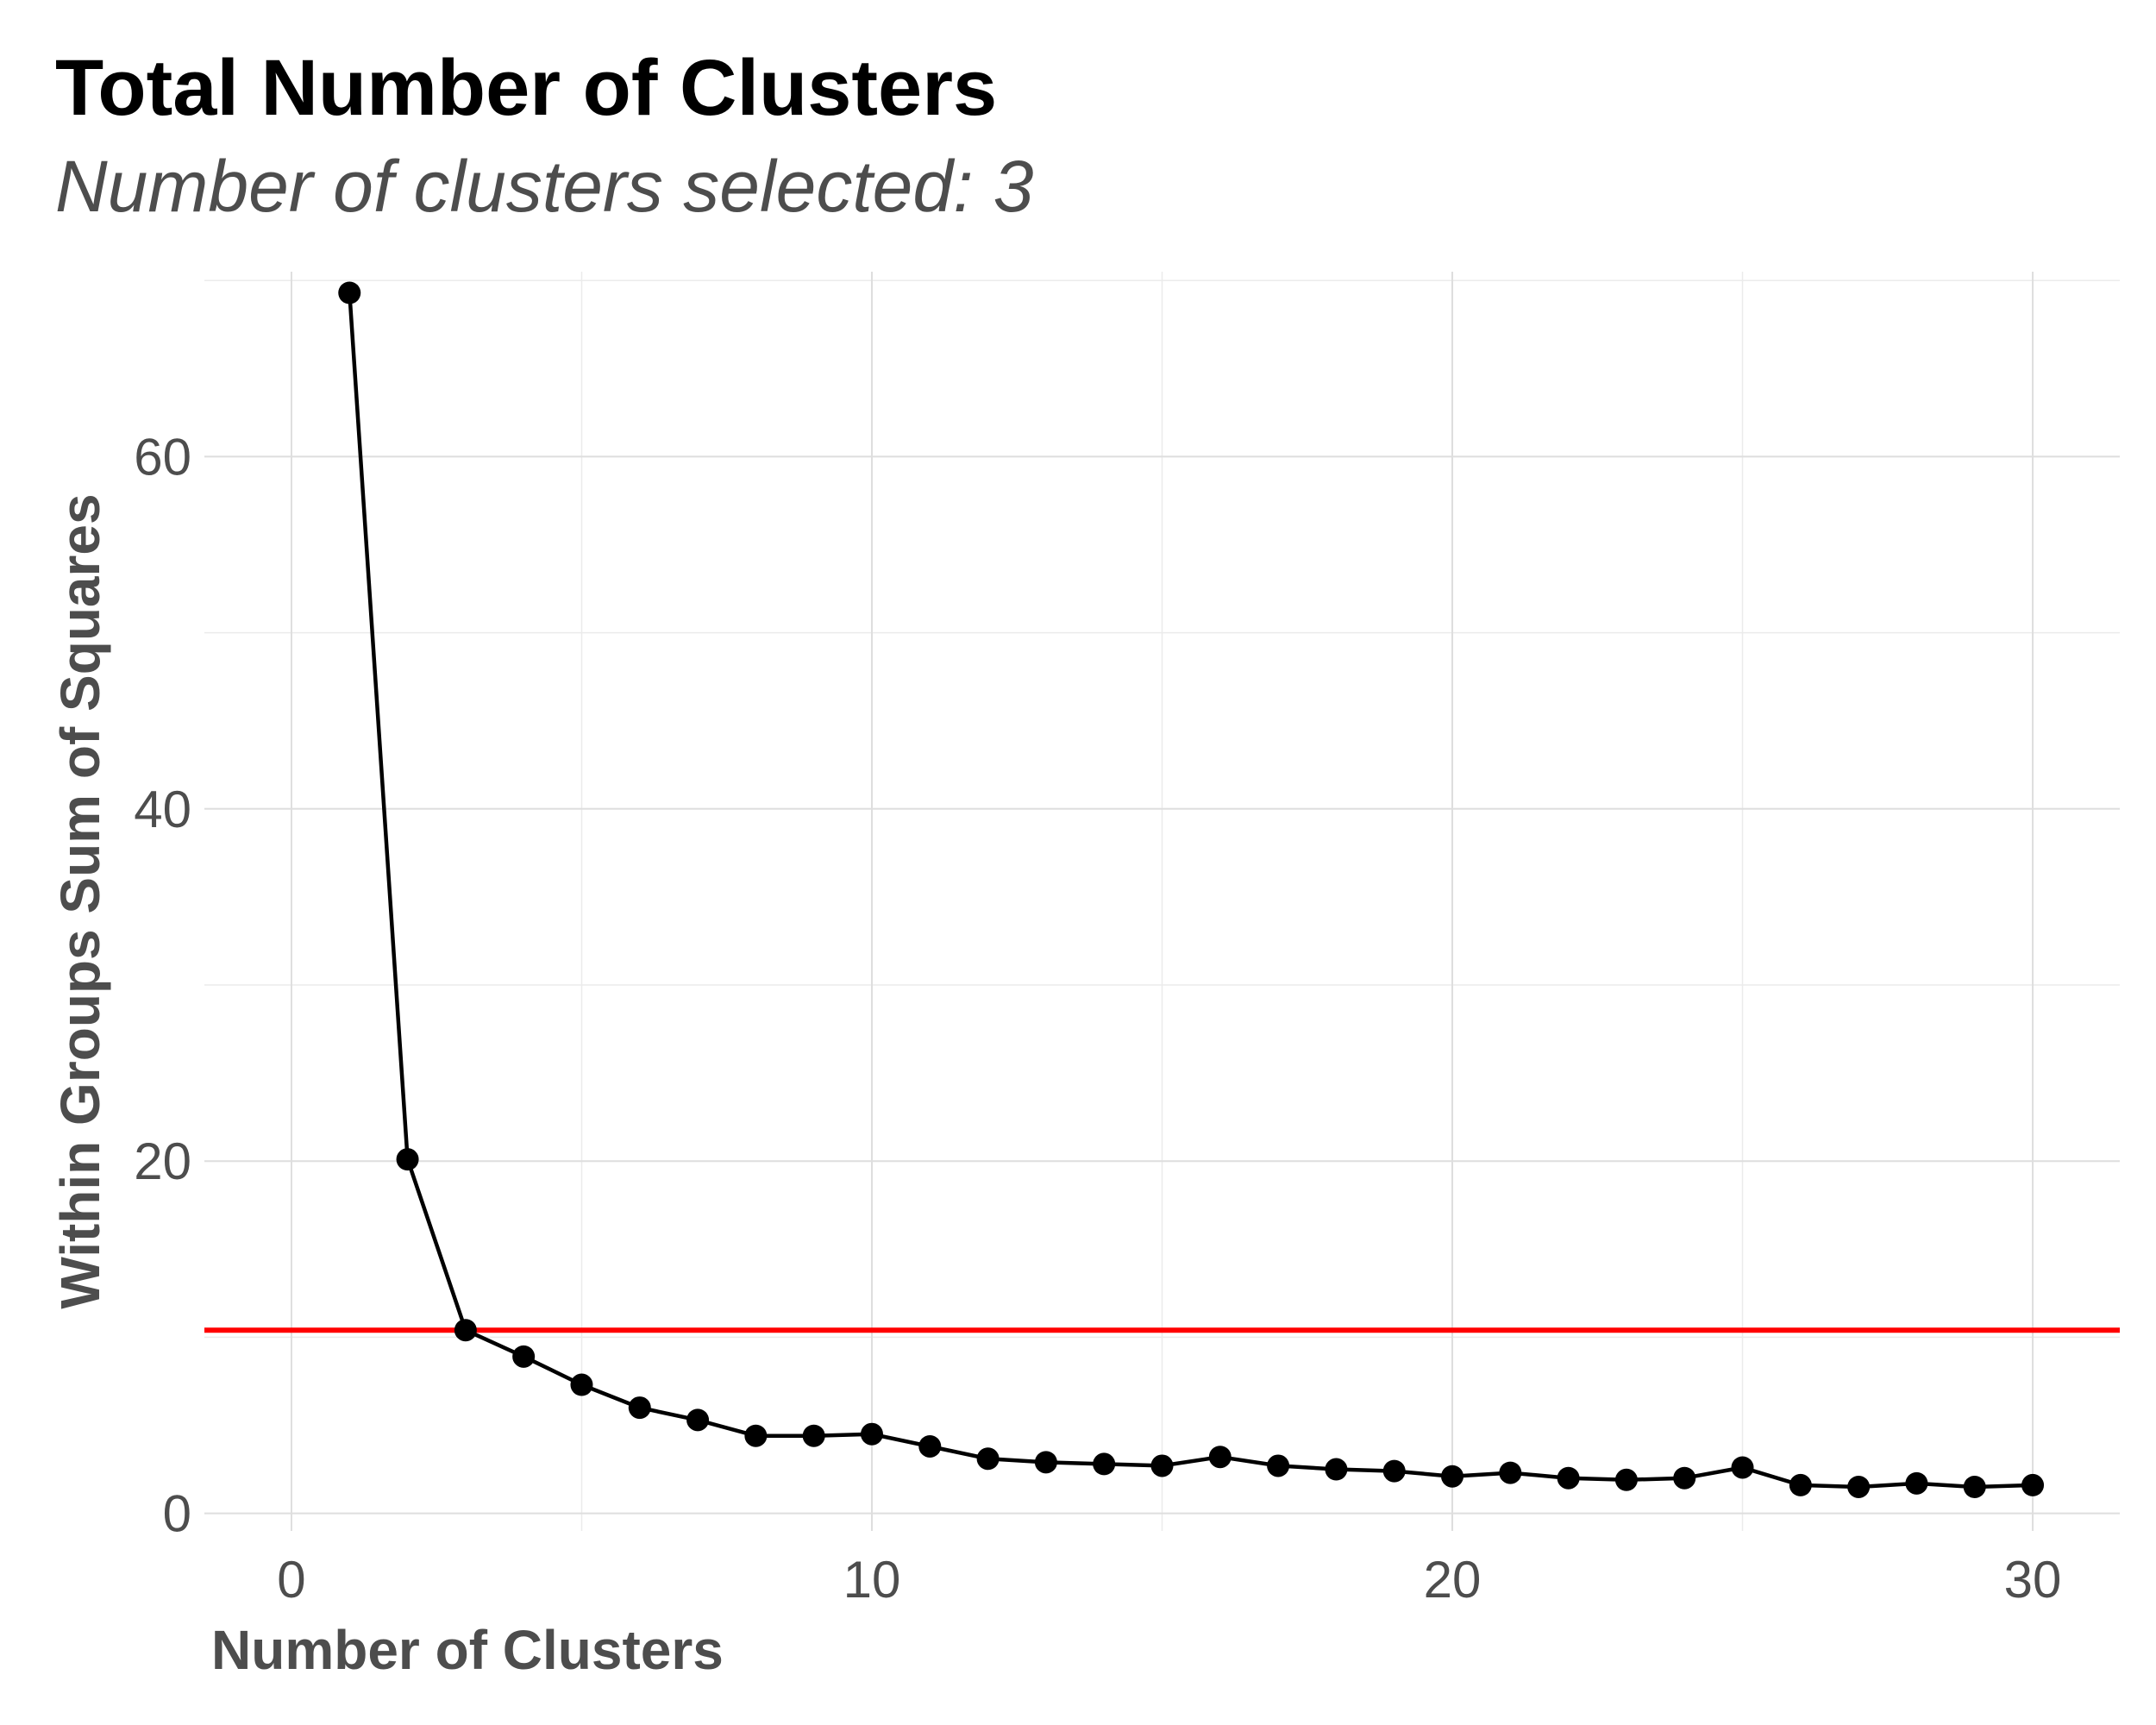 This screenshot has height=1725, width=2156. I want to click on y-tick-label: 60, so click(162, 457).